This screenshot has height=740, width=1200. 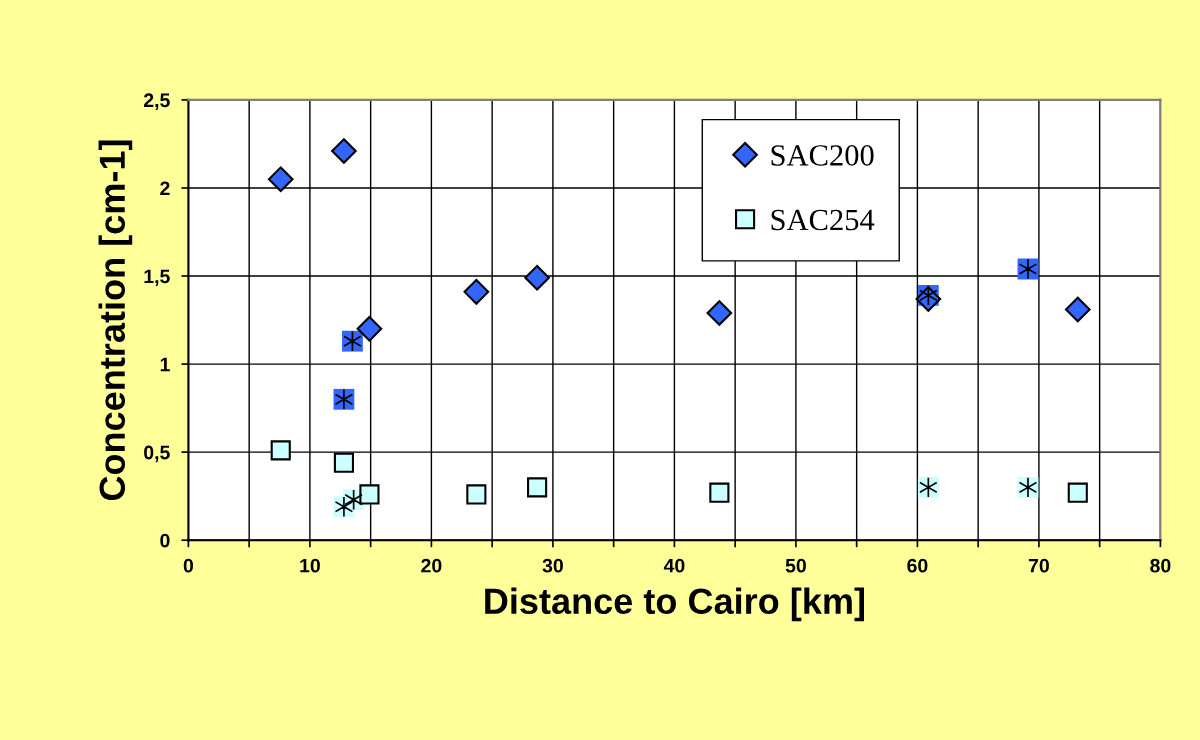 I want to click on y-axis-title: Concentration [cm-1], so click(x=115, y=320).